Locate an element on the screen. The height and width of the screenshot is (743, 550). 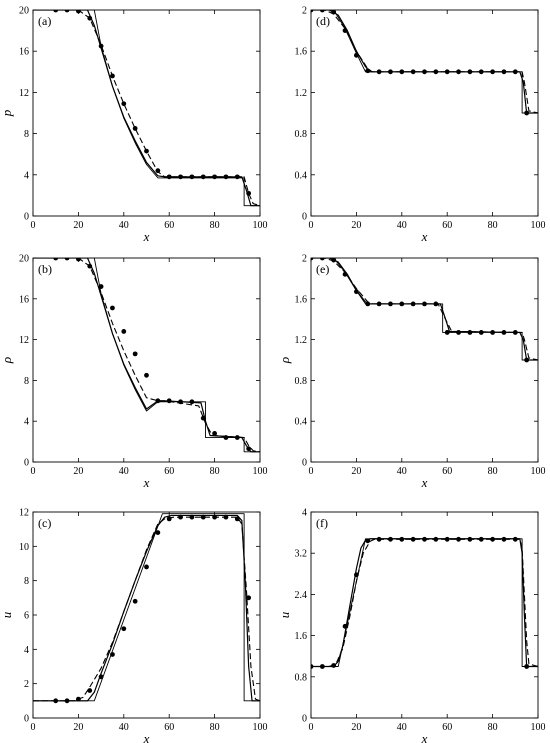
panel-label: (b) is located at coordinates (45, 269).